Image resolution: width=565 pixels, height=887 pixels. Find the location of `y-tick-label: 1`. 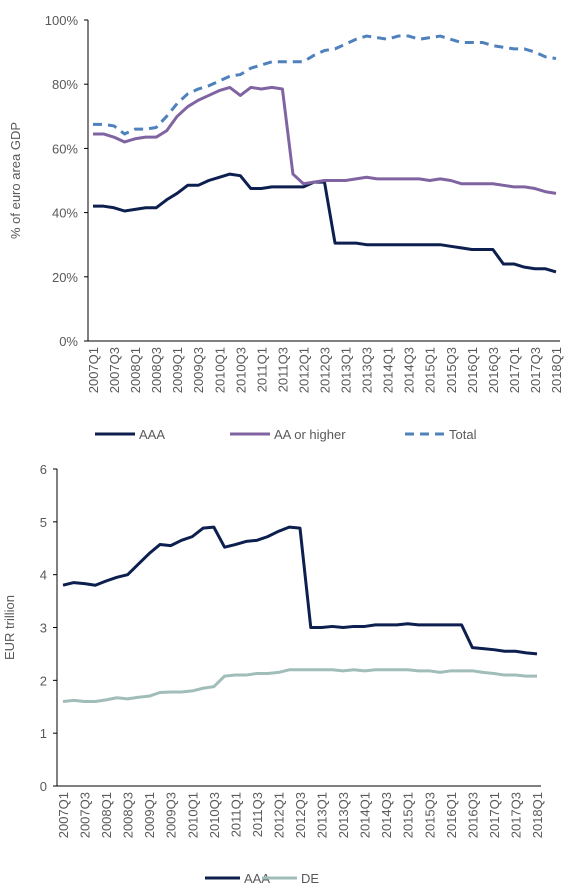

y-tick-label: 1 is located at coordinates (43, 733).